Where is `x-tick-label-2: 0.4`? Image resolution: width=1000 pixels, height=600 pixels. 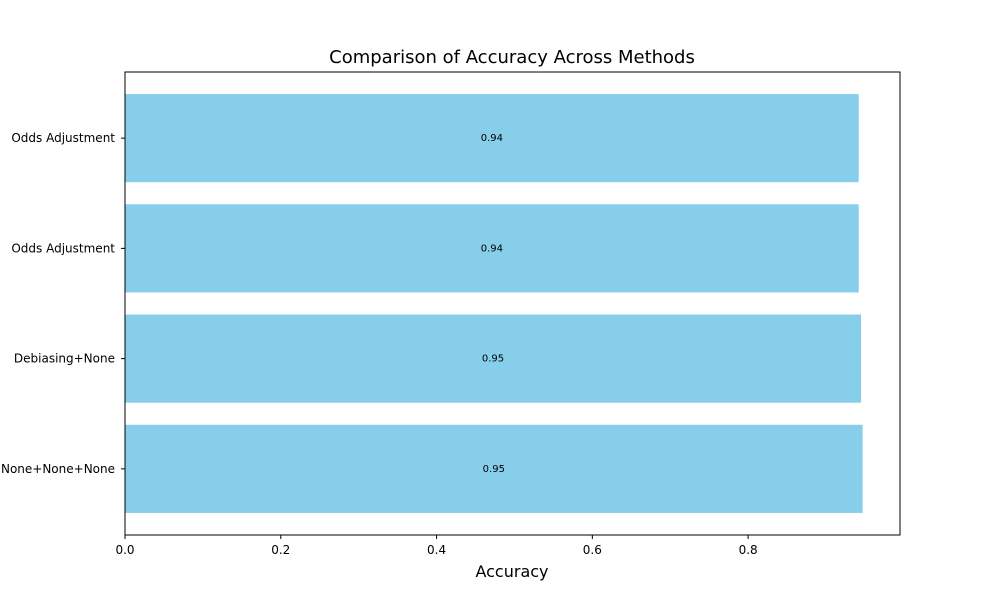 x-tick-label-2: 0.4 is located at coordinates (436, 550).